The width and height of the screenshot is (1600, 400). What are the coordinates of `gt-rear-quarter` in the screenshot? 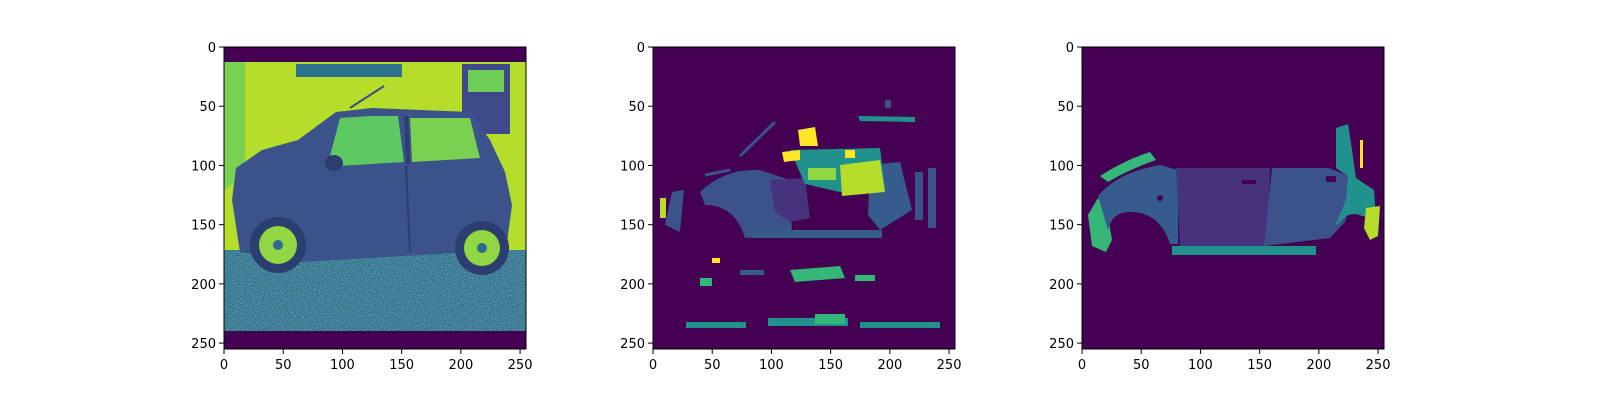 It's located at (1355, 175).